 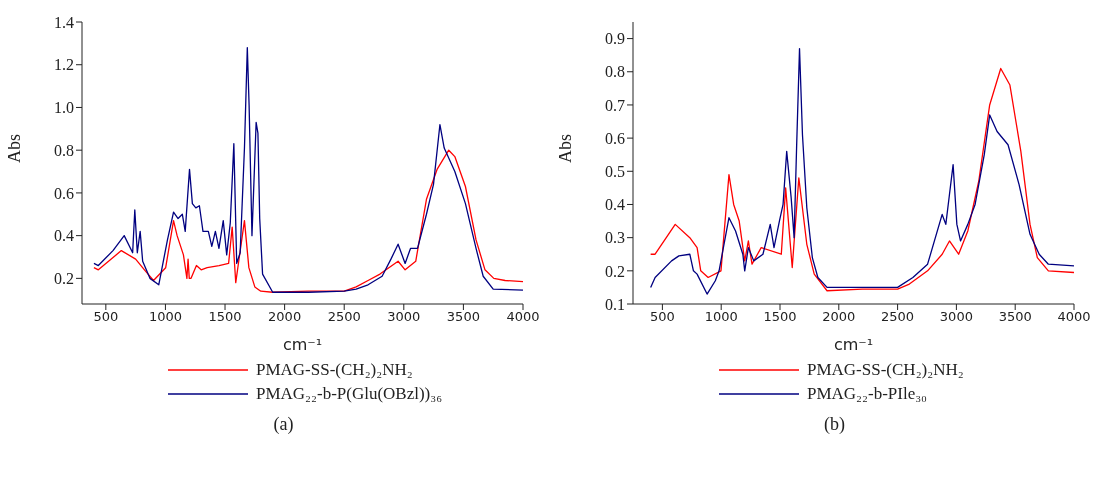 What do you see at coordinates (615, 304) in the screenshot?
I see `y-tick-label: 0.1` at bounding box center [615, 304].